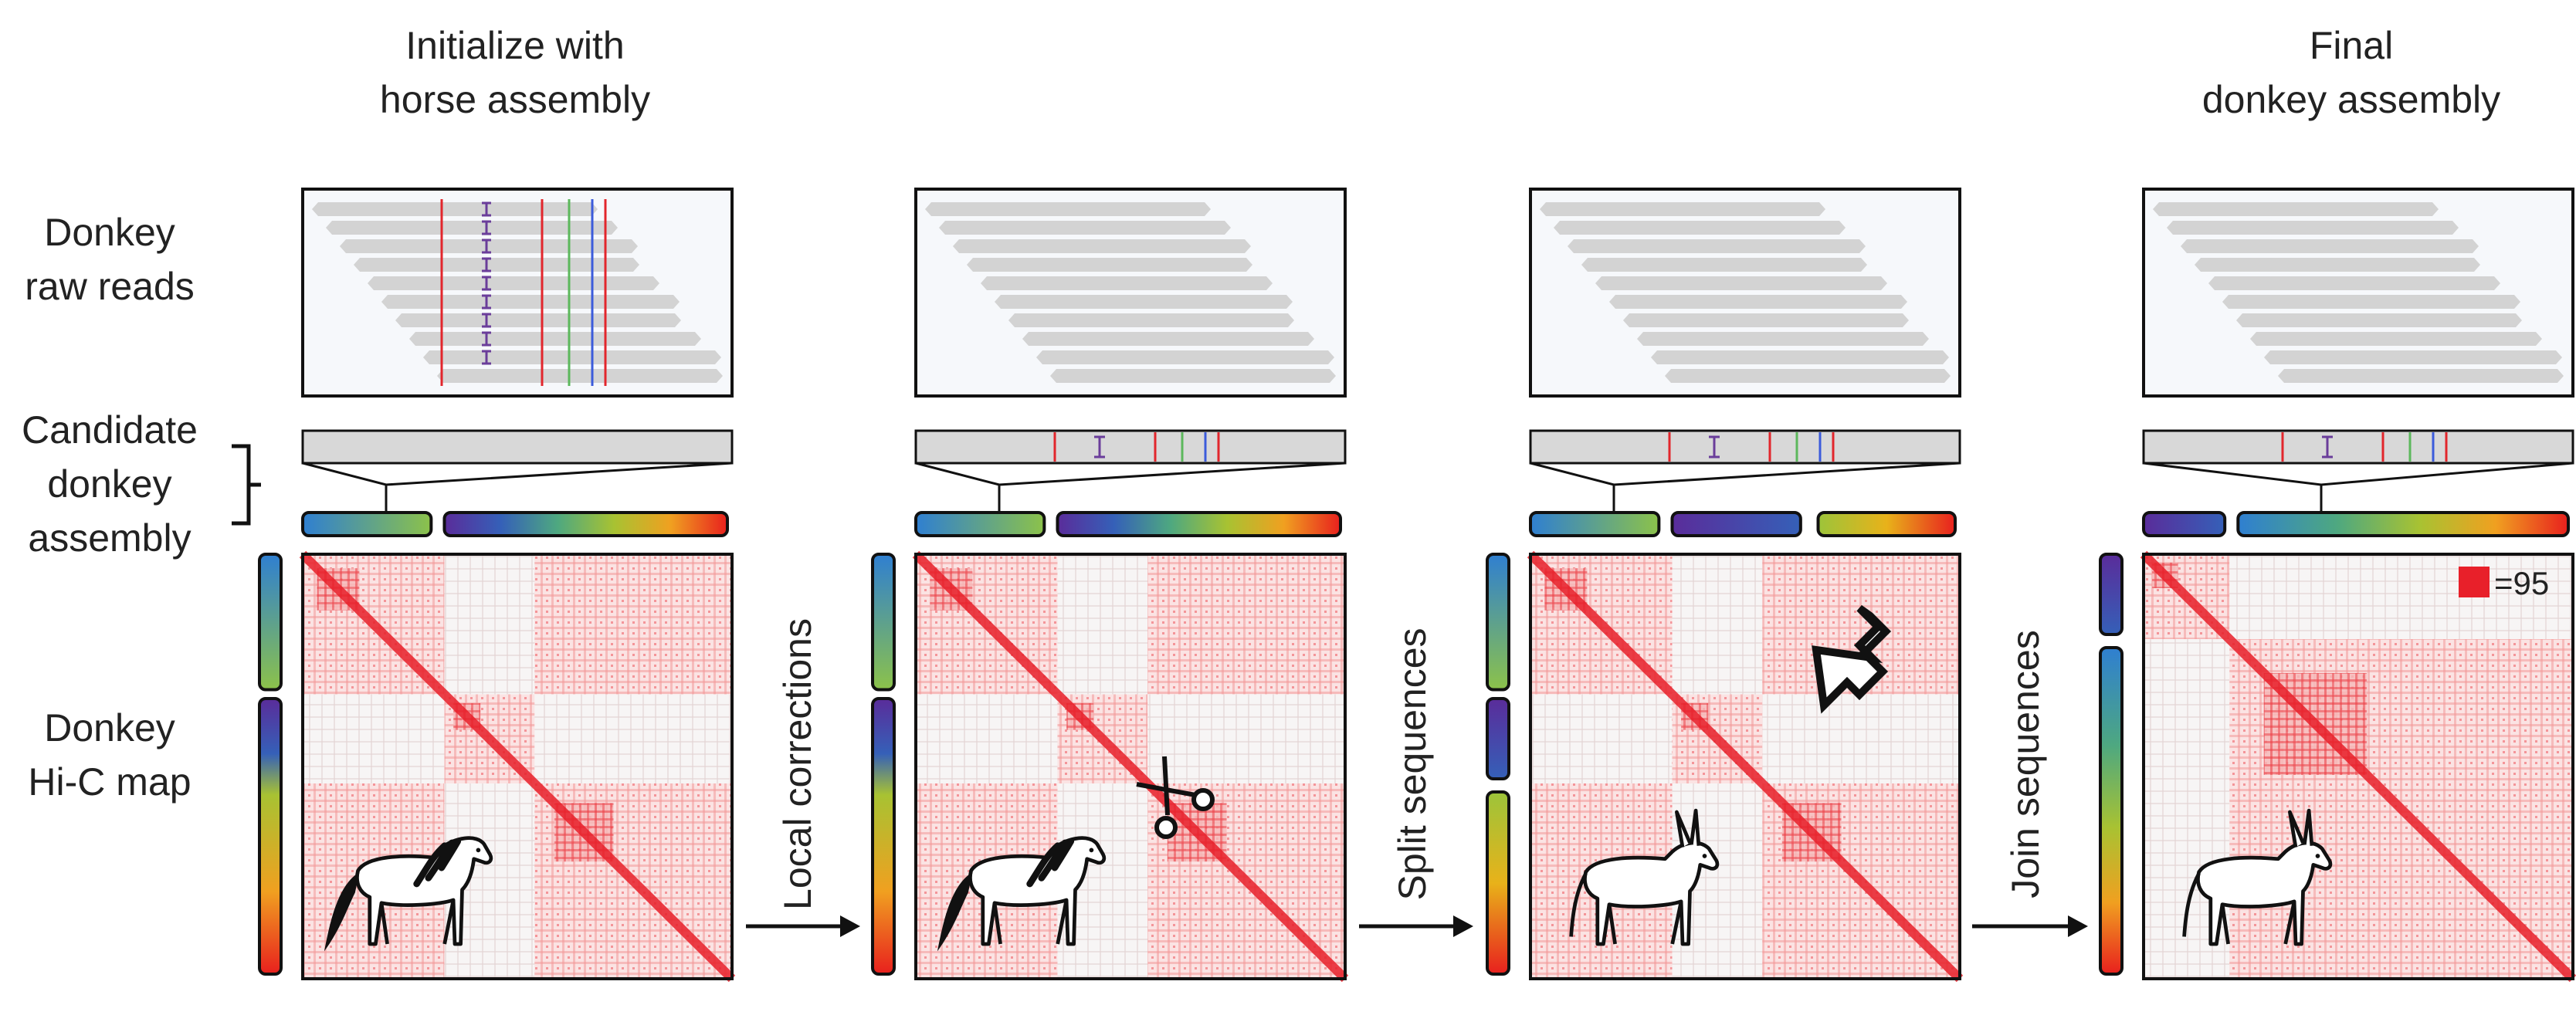 This screenshot has height=1032, width=2576. Describe the element at coordinates (109, 538) in the screenshot. I see `candidate-label-line3: assembly` at that location.